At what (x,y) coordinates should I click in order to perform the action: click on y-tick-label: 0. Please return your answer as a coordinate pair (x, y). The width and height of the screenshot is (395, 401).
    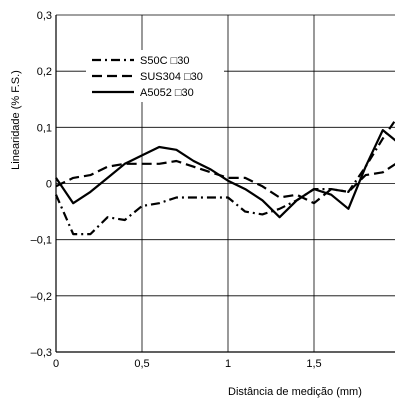
    Looking at the image, I should click on (49, 185).